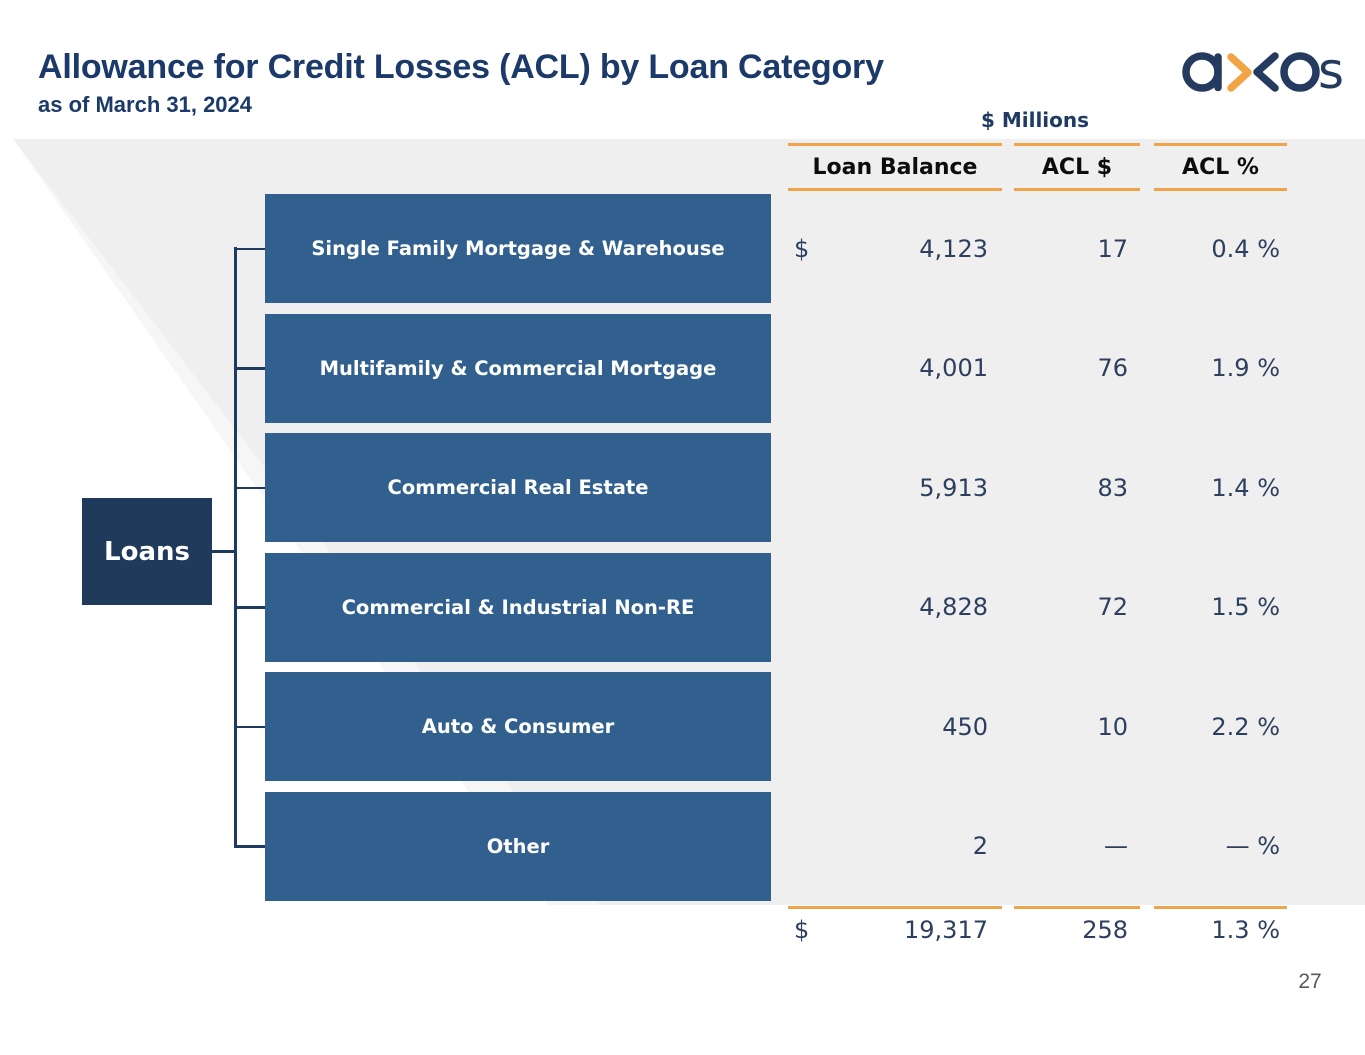 The image size is (1365, 1055). What do you see at coordinates (1245, 487) in the screenshot?
I see `acl-percent-value: 1.4 %` at bounding box center [1245, 487].